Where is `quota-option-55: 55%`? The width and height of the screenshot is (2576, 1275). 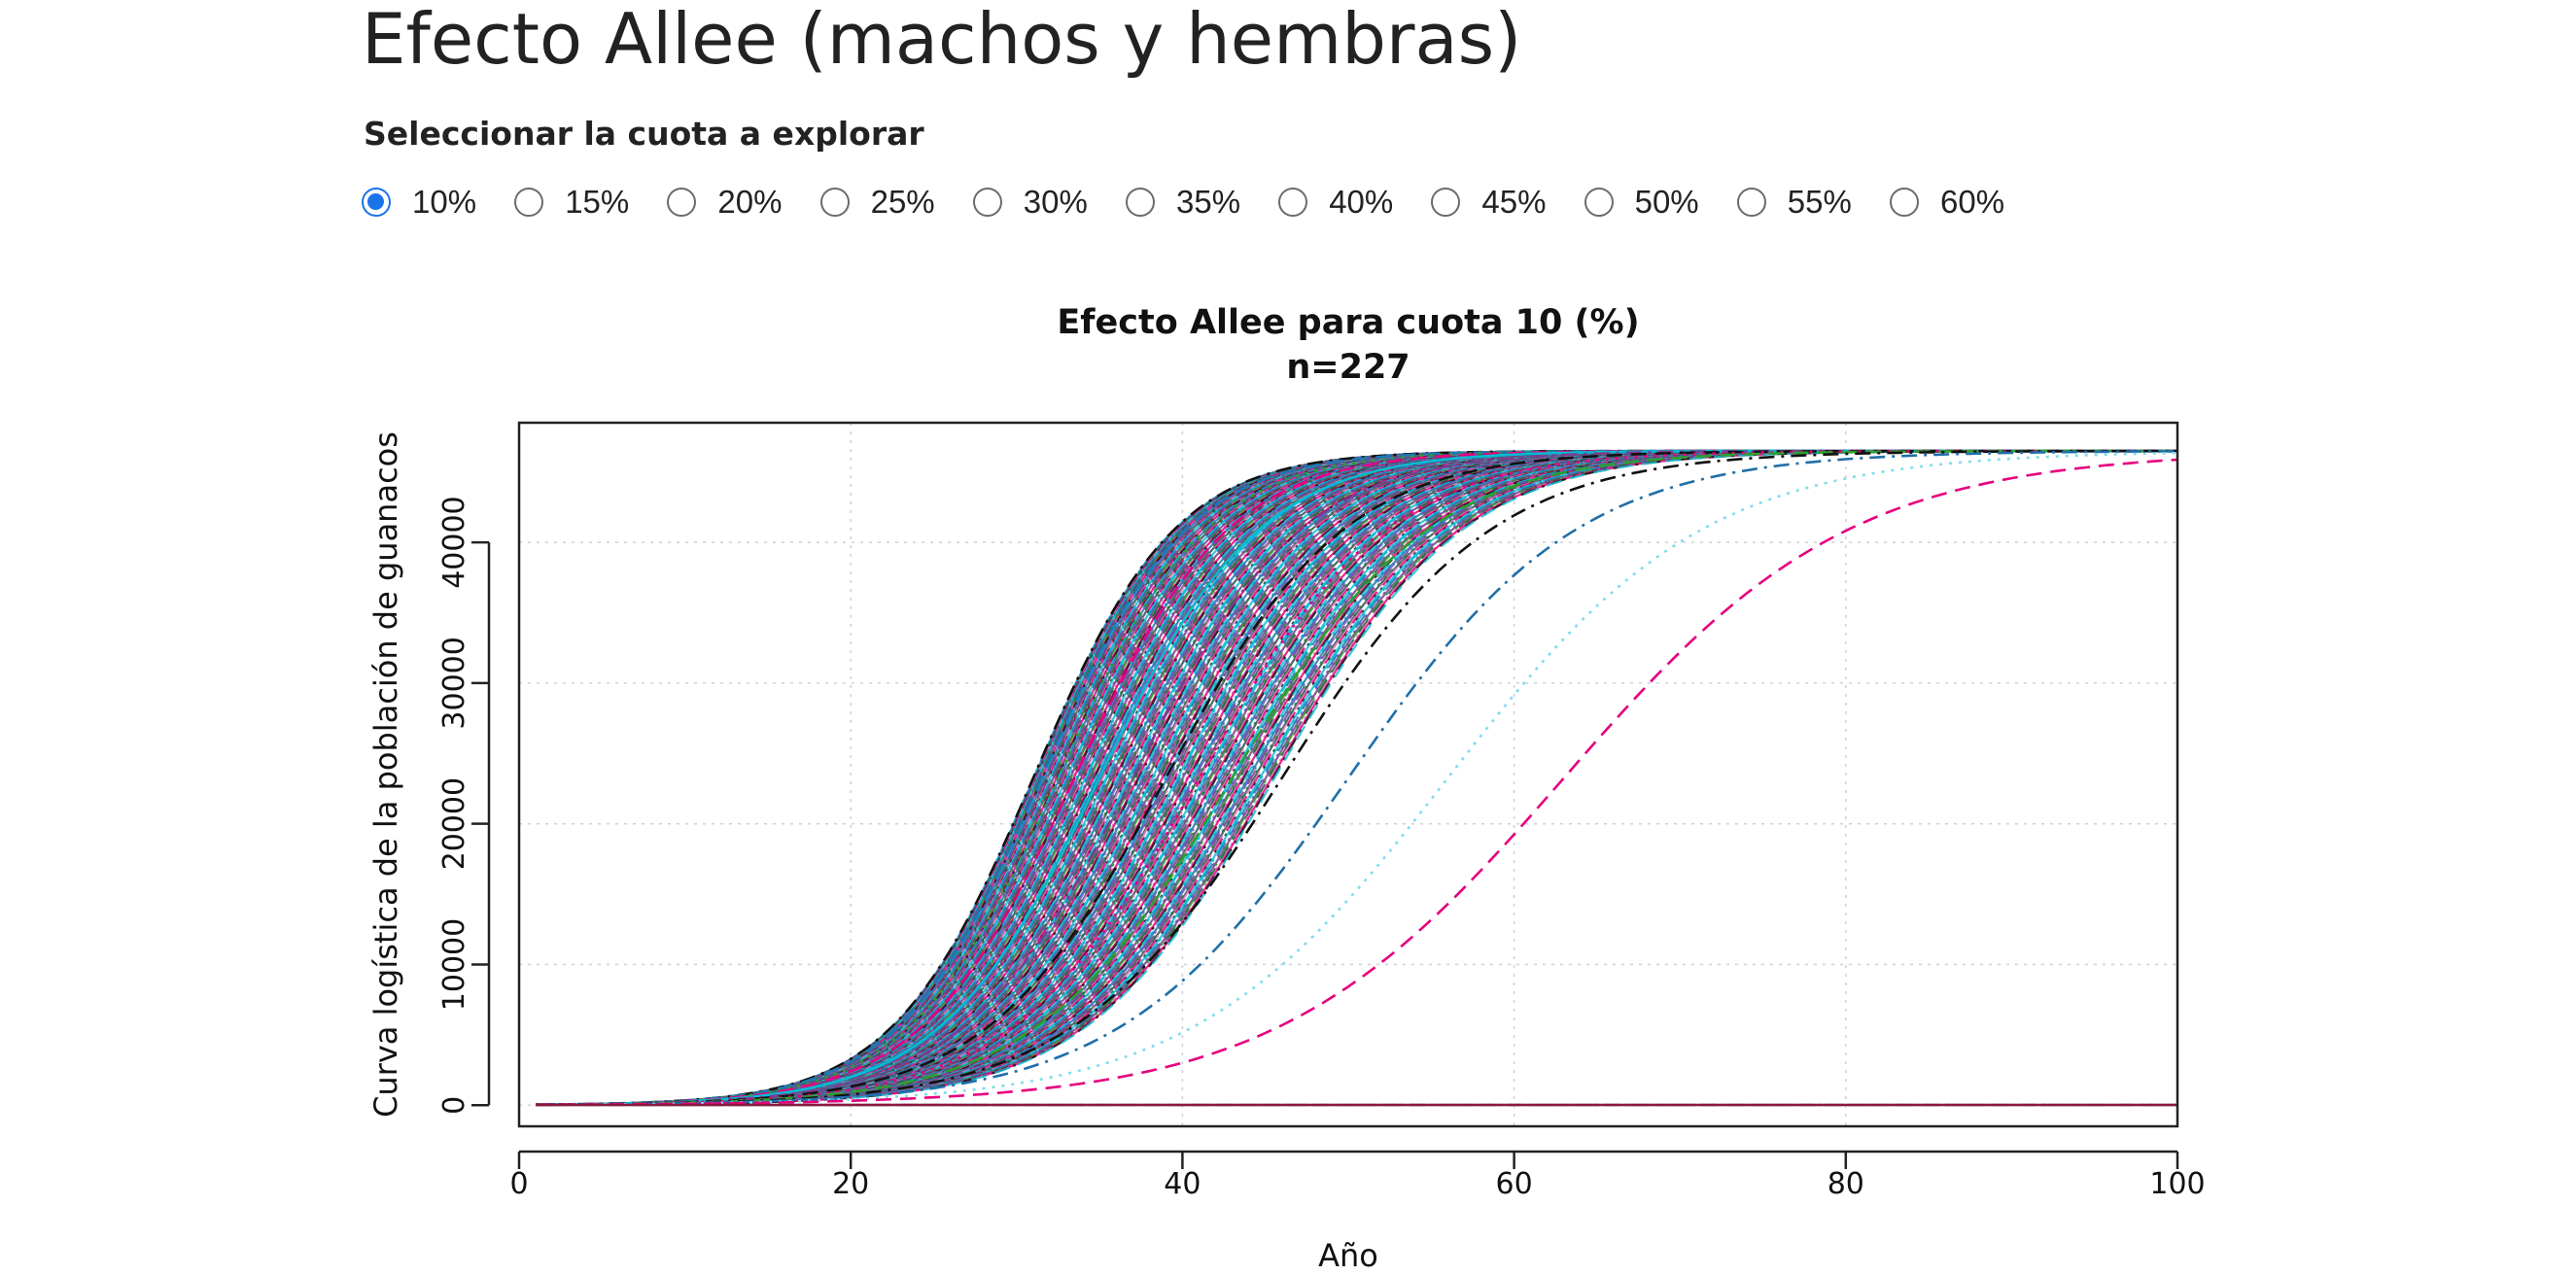 quota-option-55: 55% is located at coordinates (1794, 202).